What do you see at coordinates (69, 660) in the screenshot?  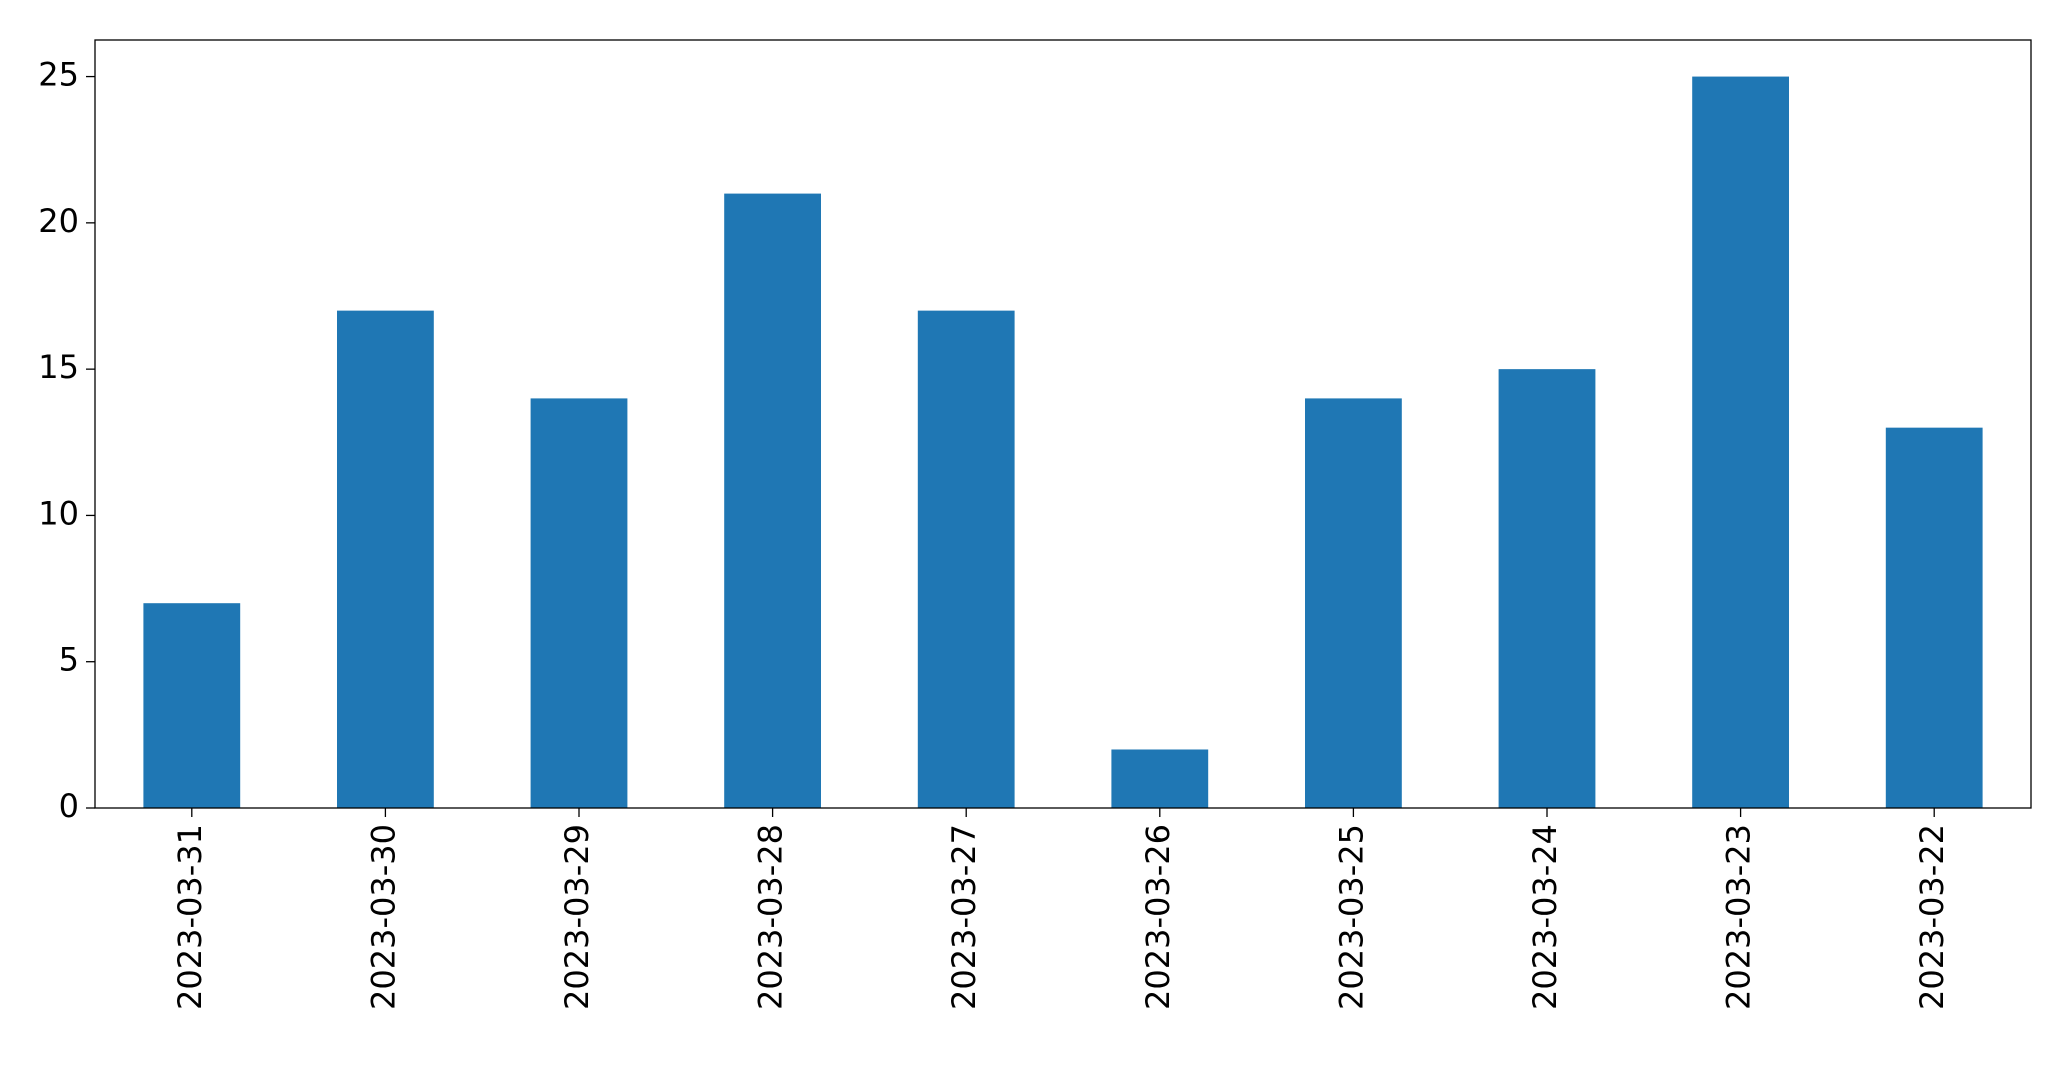 I see `y-tick-label: 5` at bounding box center [69, 660].